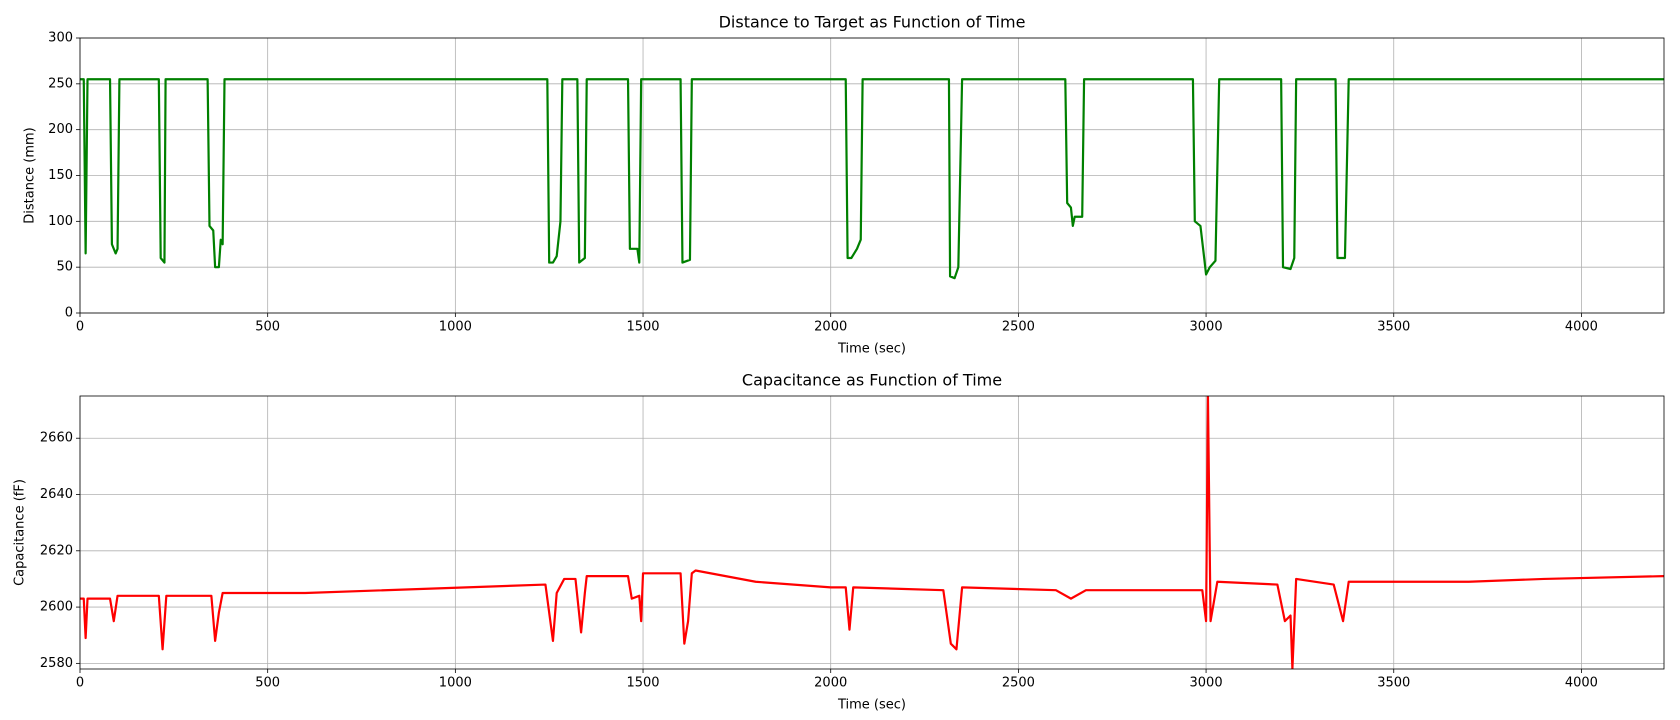  Describe the element at coordinates (60, 175) in the screenshot. I see `y-tick-label: 150` at that location.